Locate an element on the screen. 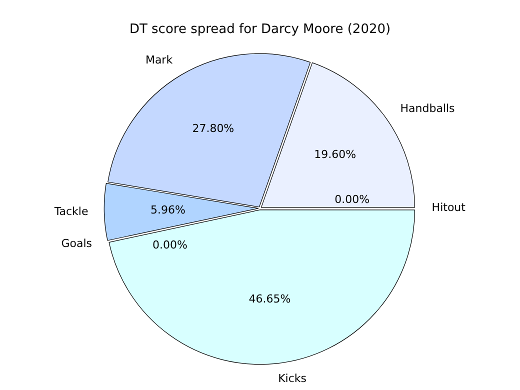 The image size is (520, 390). data-label: 5.96% is located at coordinates (168, 209).